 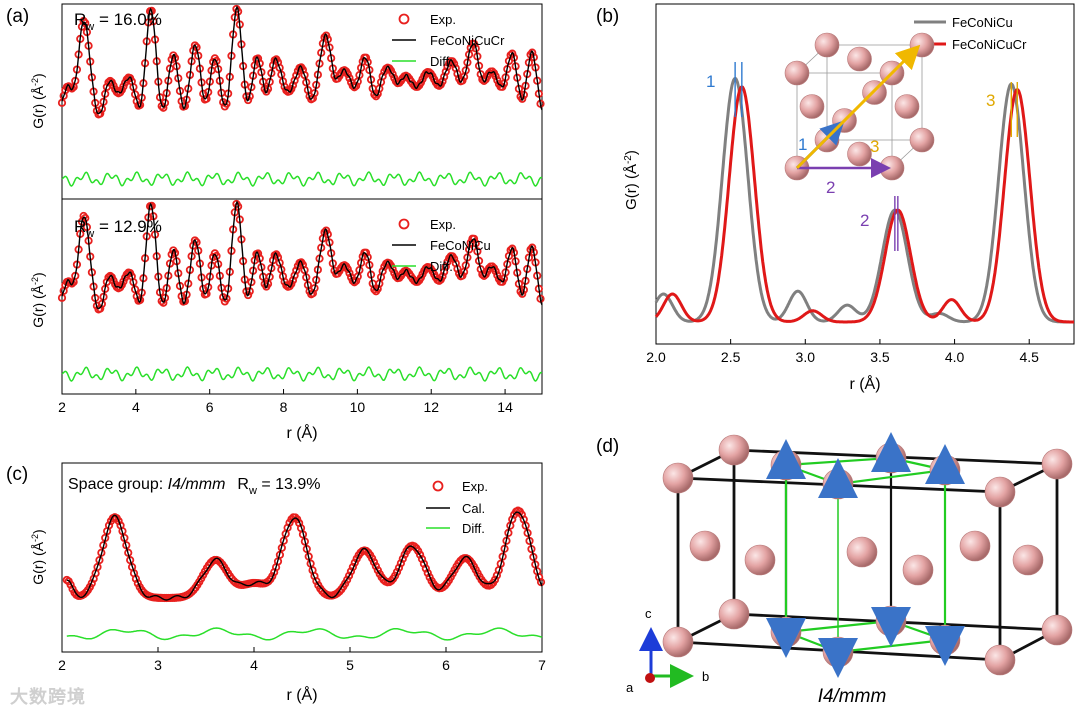 What do you see at coordinates (802, 144) in the screenshot?
I see `vector-label-1: 1` at bounding box center [802, 144].